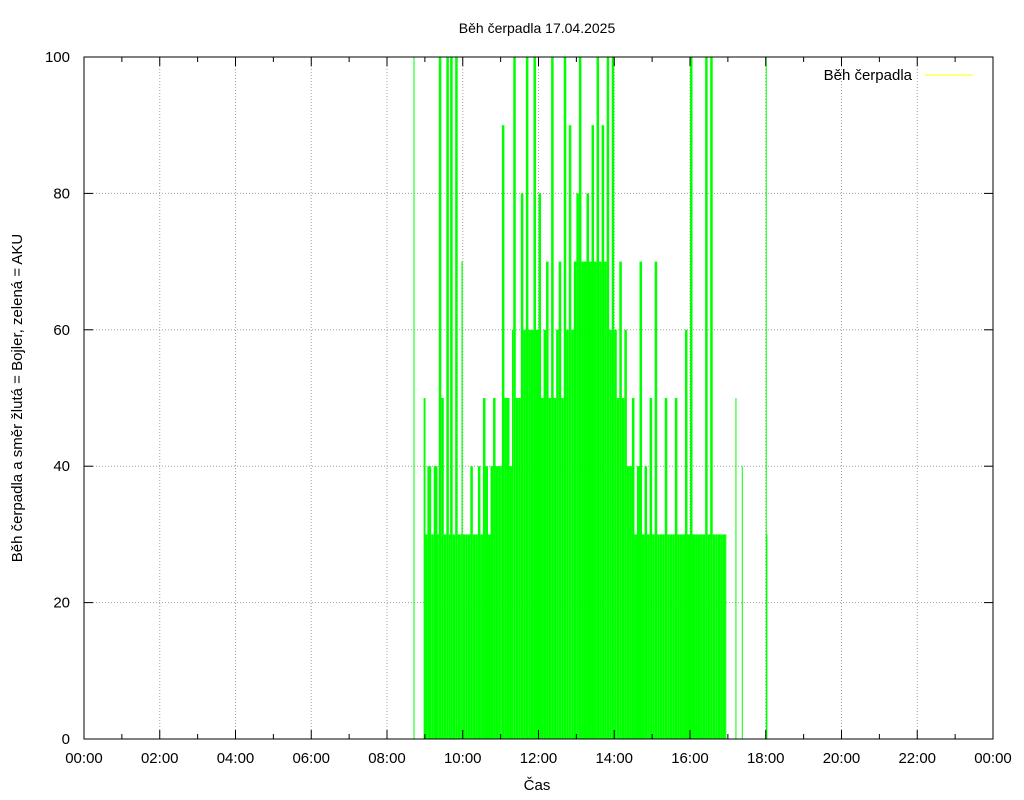 This screenshot has width=1024, height=800. Describe the element at coordinates (842, 758) in the screenshot. I see `x-tick-label: 20:00` at that location.